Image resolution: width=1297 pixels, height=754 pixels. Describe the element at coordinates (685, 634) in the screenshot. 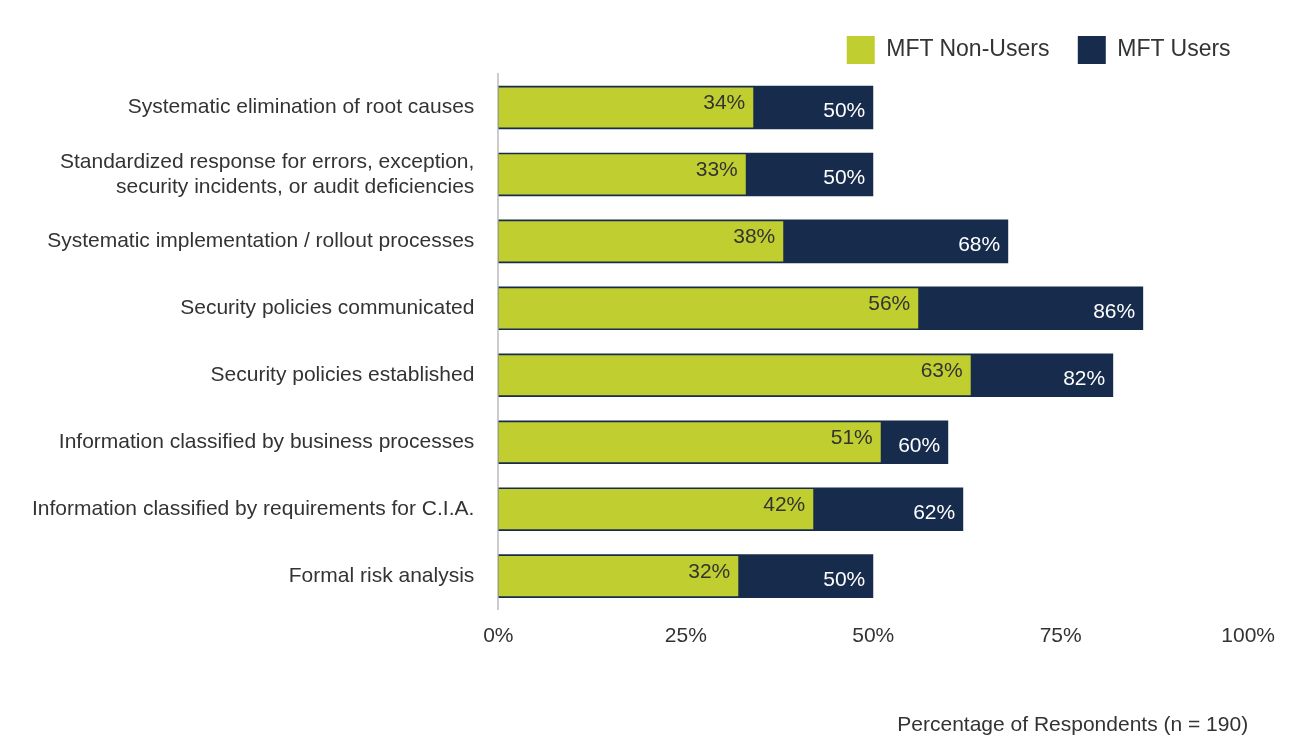

I see `x-tick-label: 25%` at that location.